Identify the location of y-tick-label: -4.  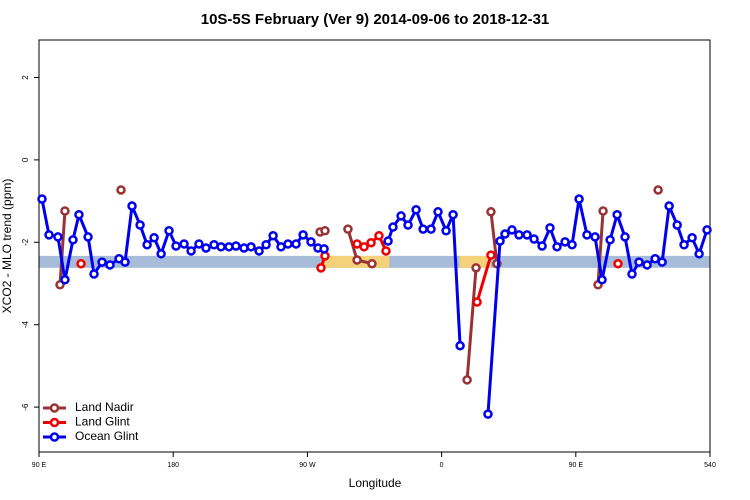
(25, 325).